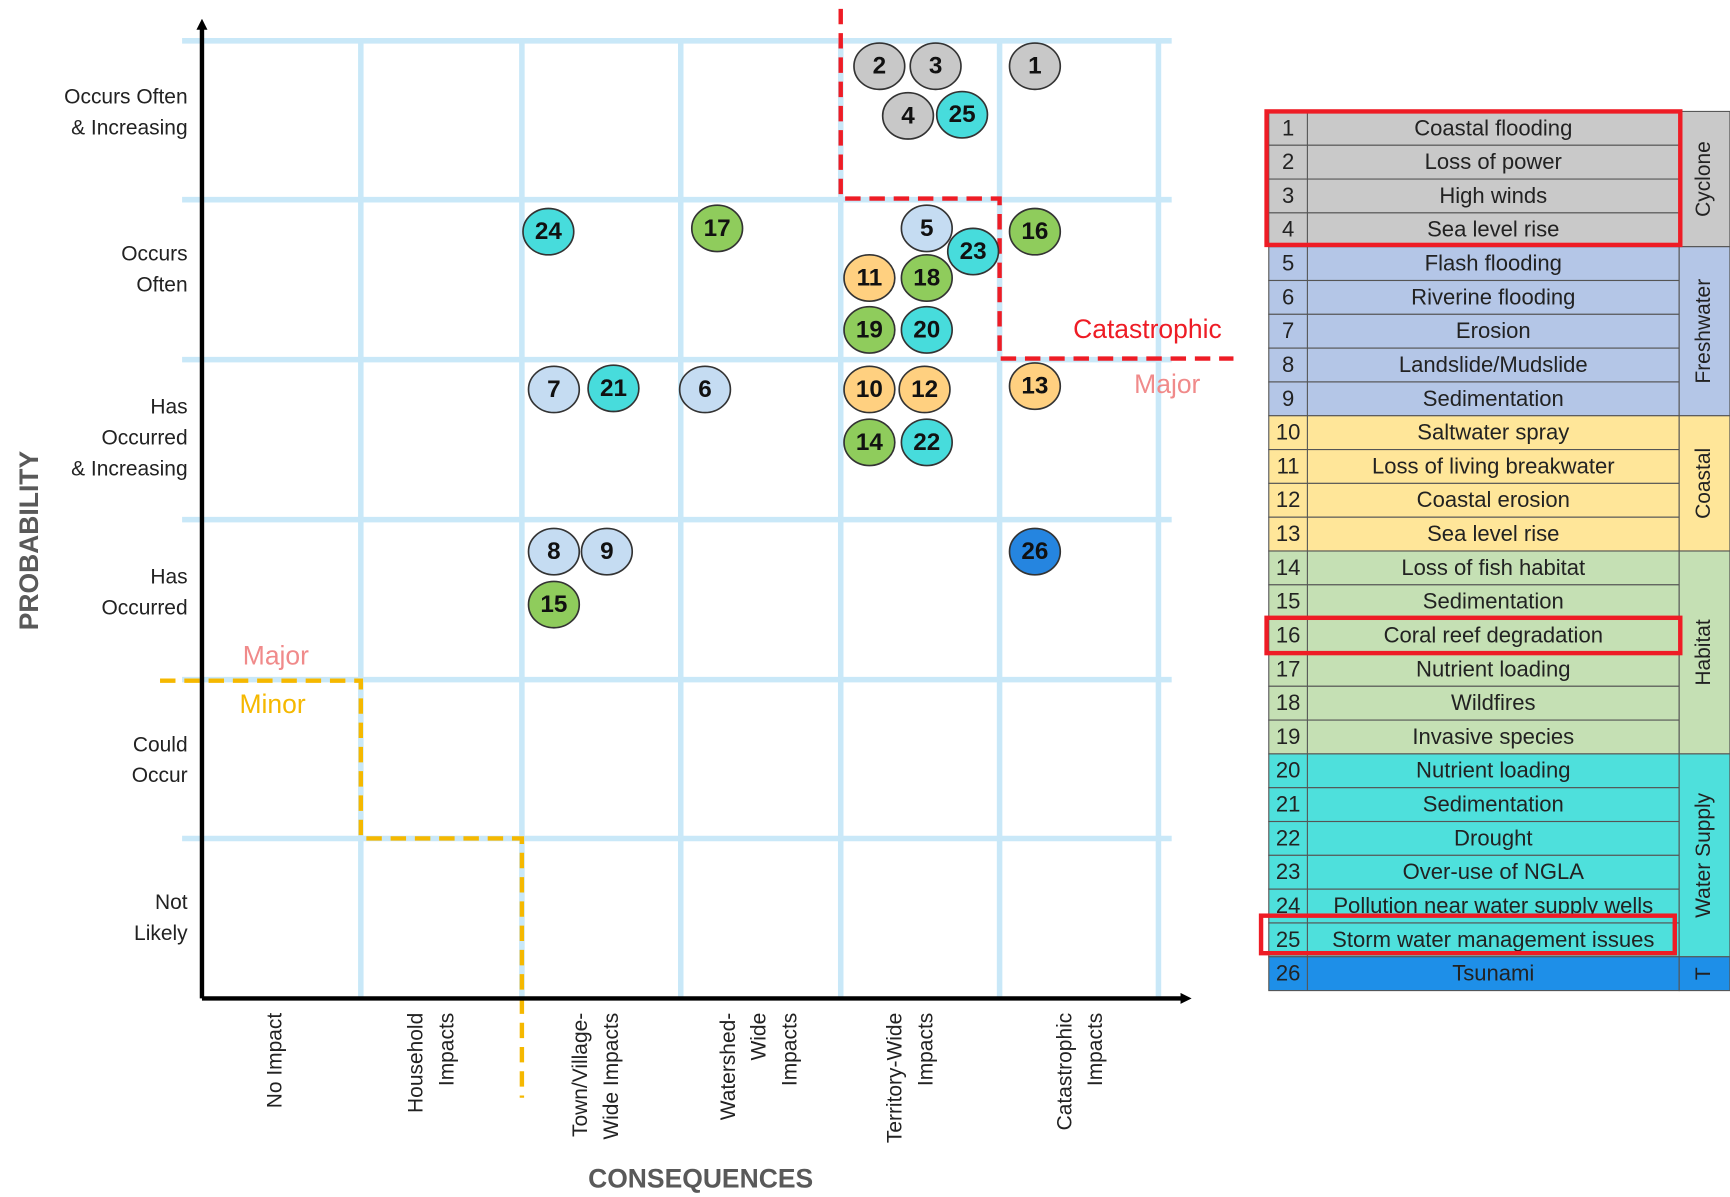 Image resolution: width=1730 pixels, height=1197 pixels. I want to click on group-name: Cyclone, so click(1703, 179).